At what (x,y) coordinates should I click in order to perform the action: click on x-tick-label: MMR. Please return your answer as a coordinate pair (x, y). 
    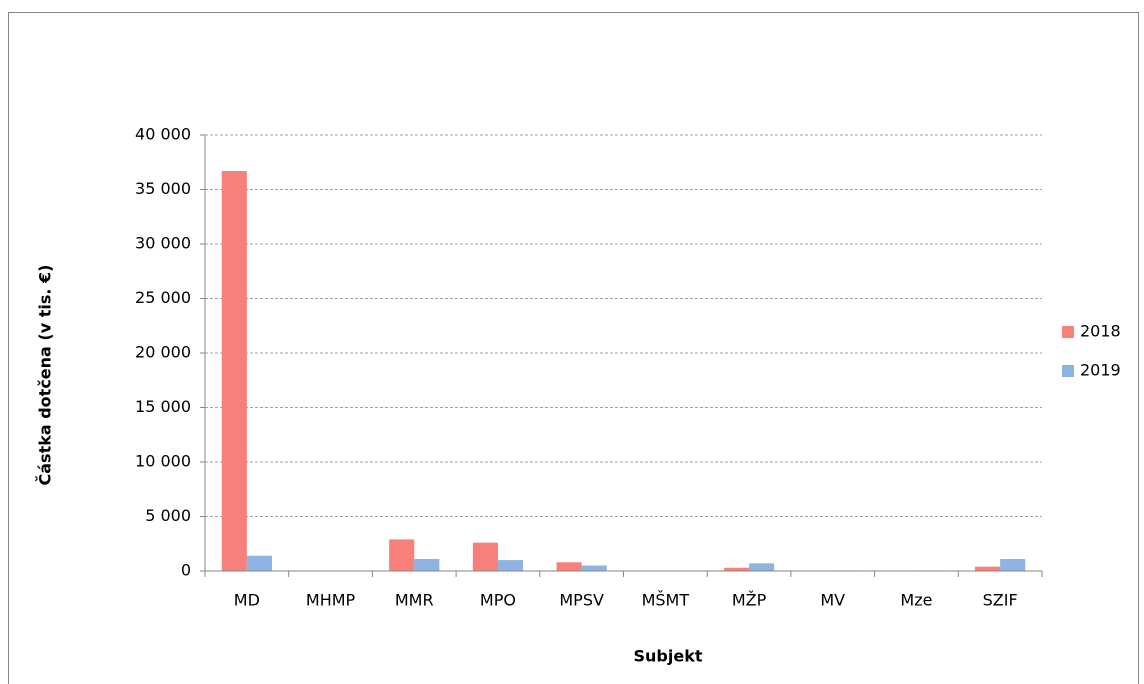
    Looking at the image, I should click on (414, 600).